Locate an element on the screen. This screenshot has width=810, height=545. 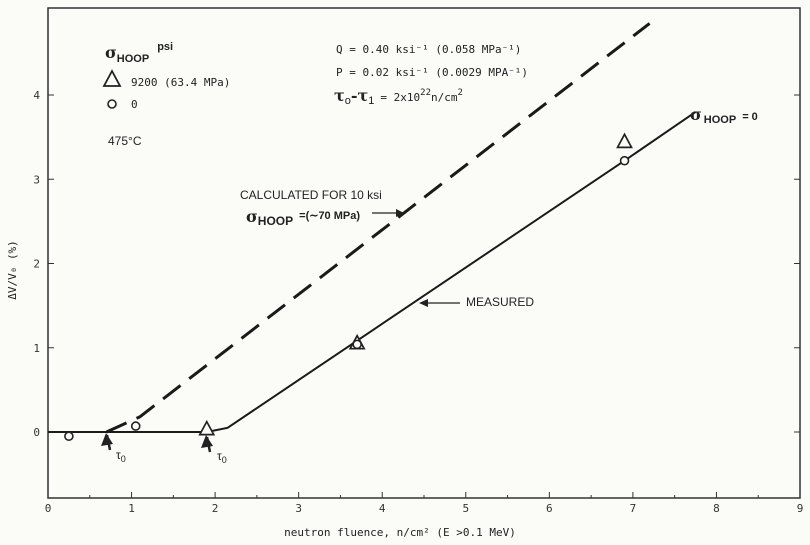
legend-circle-label: 0 is located at coordinates (134, 104).